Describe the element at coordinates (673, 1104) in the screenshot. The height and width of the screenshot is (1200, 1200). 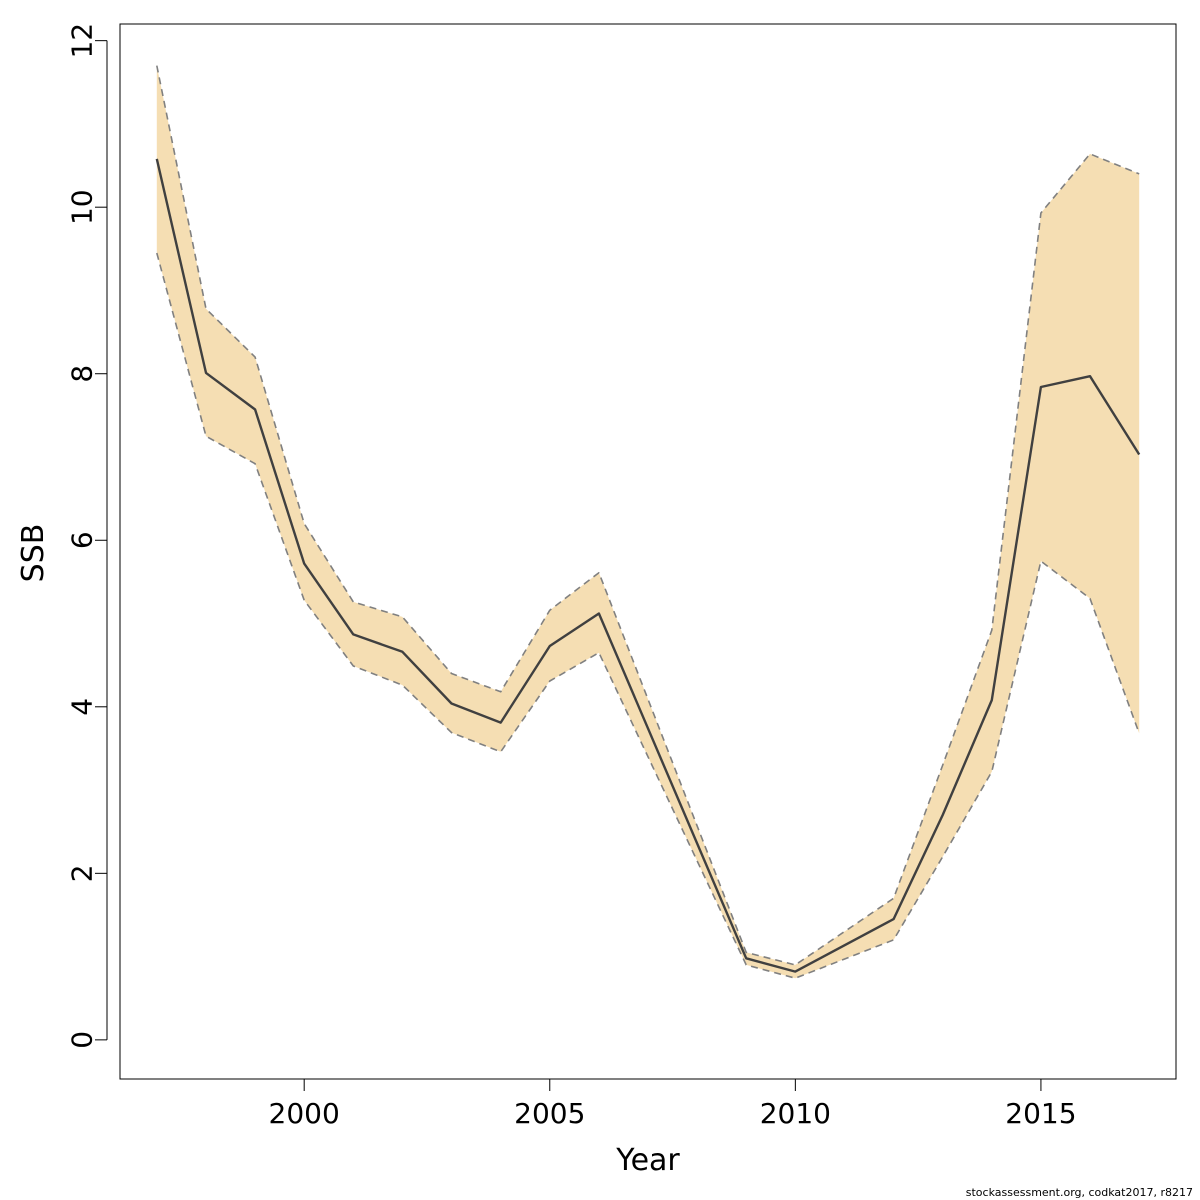
I see `x-axis: 2000 2005 2010 2015` at that location.